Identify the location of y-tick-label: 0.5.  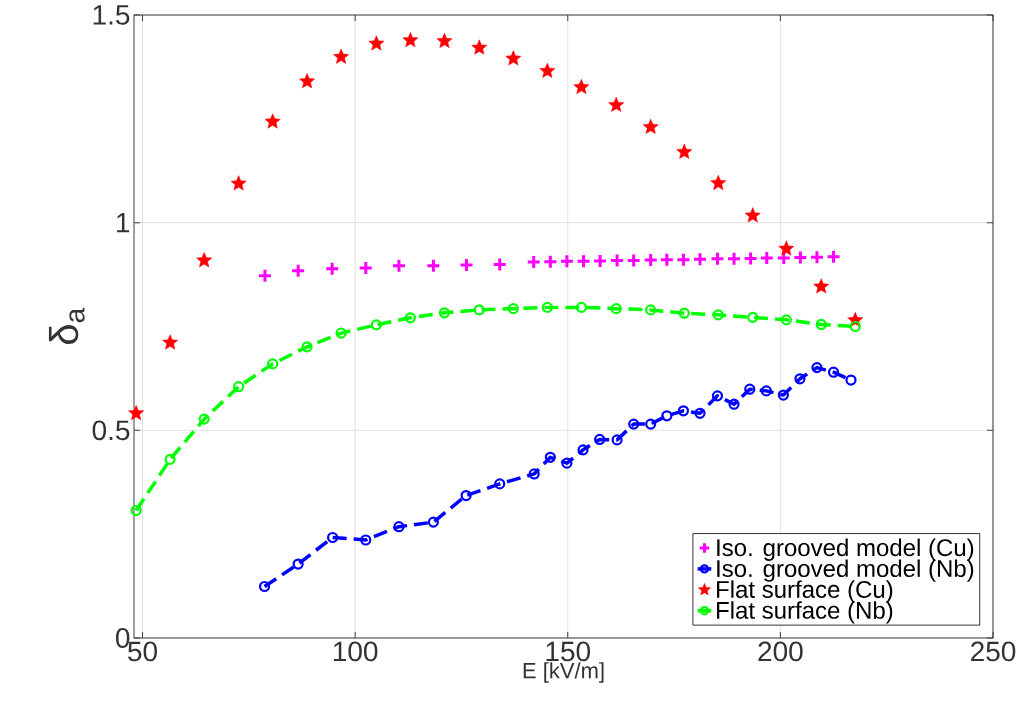
(111, 430).